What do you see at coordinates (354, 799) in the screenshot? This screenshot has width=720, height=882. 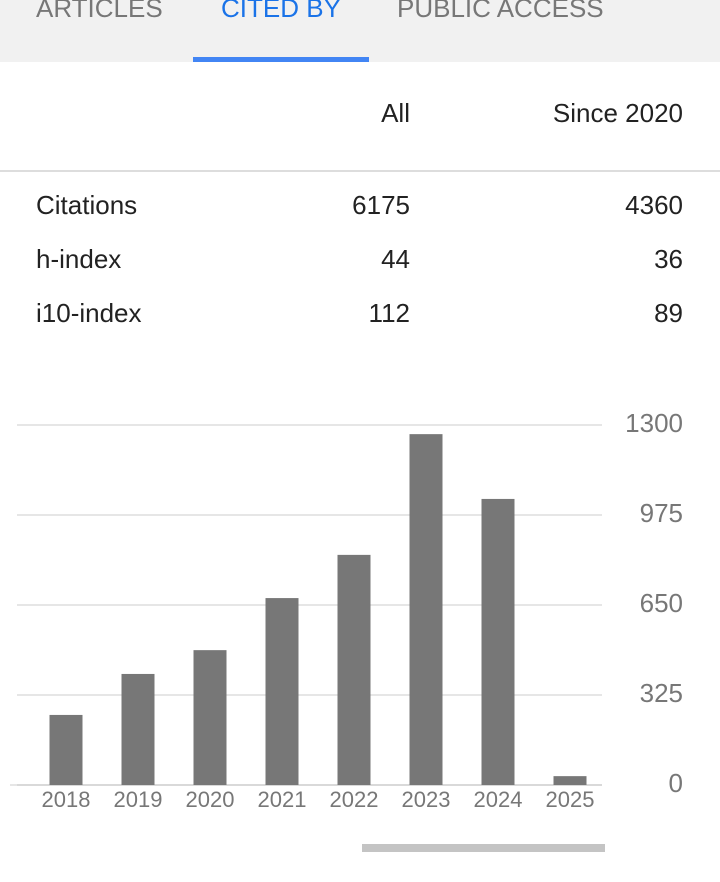 I see `x-tick-label: 2022` at bounding box center [354, 799].